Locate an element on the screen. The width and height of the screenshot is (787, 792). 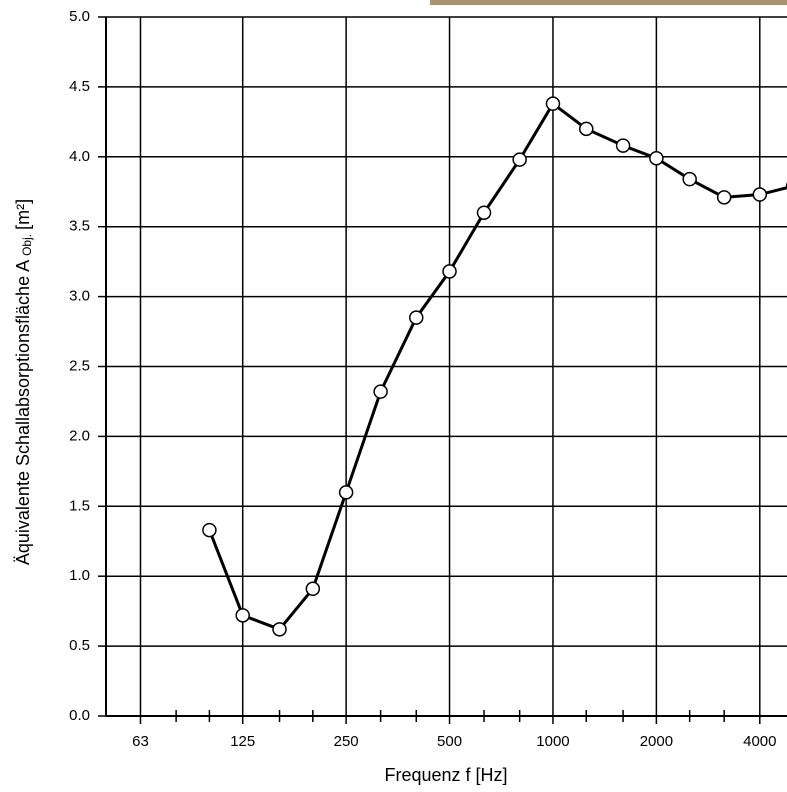
y-tick-label: 1.5 is located at coordinates (79, 505).